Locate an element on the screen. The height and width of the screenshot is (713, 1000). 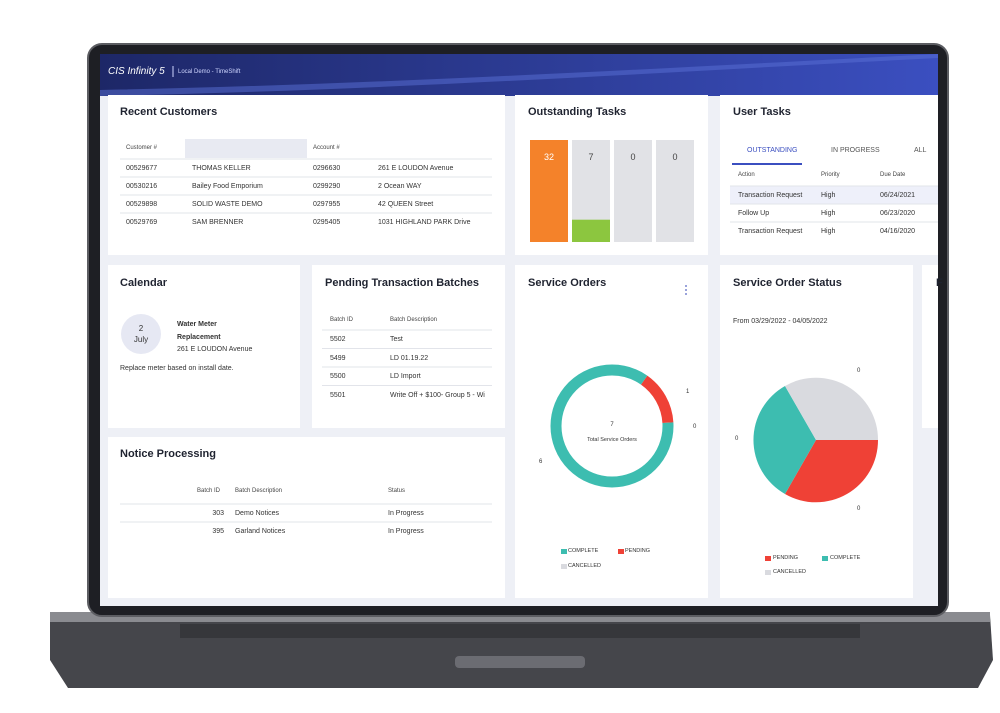
card-title: Outstanding Tasks is located at coordinates (577, 112).